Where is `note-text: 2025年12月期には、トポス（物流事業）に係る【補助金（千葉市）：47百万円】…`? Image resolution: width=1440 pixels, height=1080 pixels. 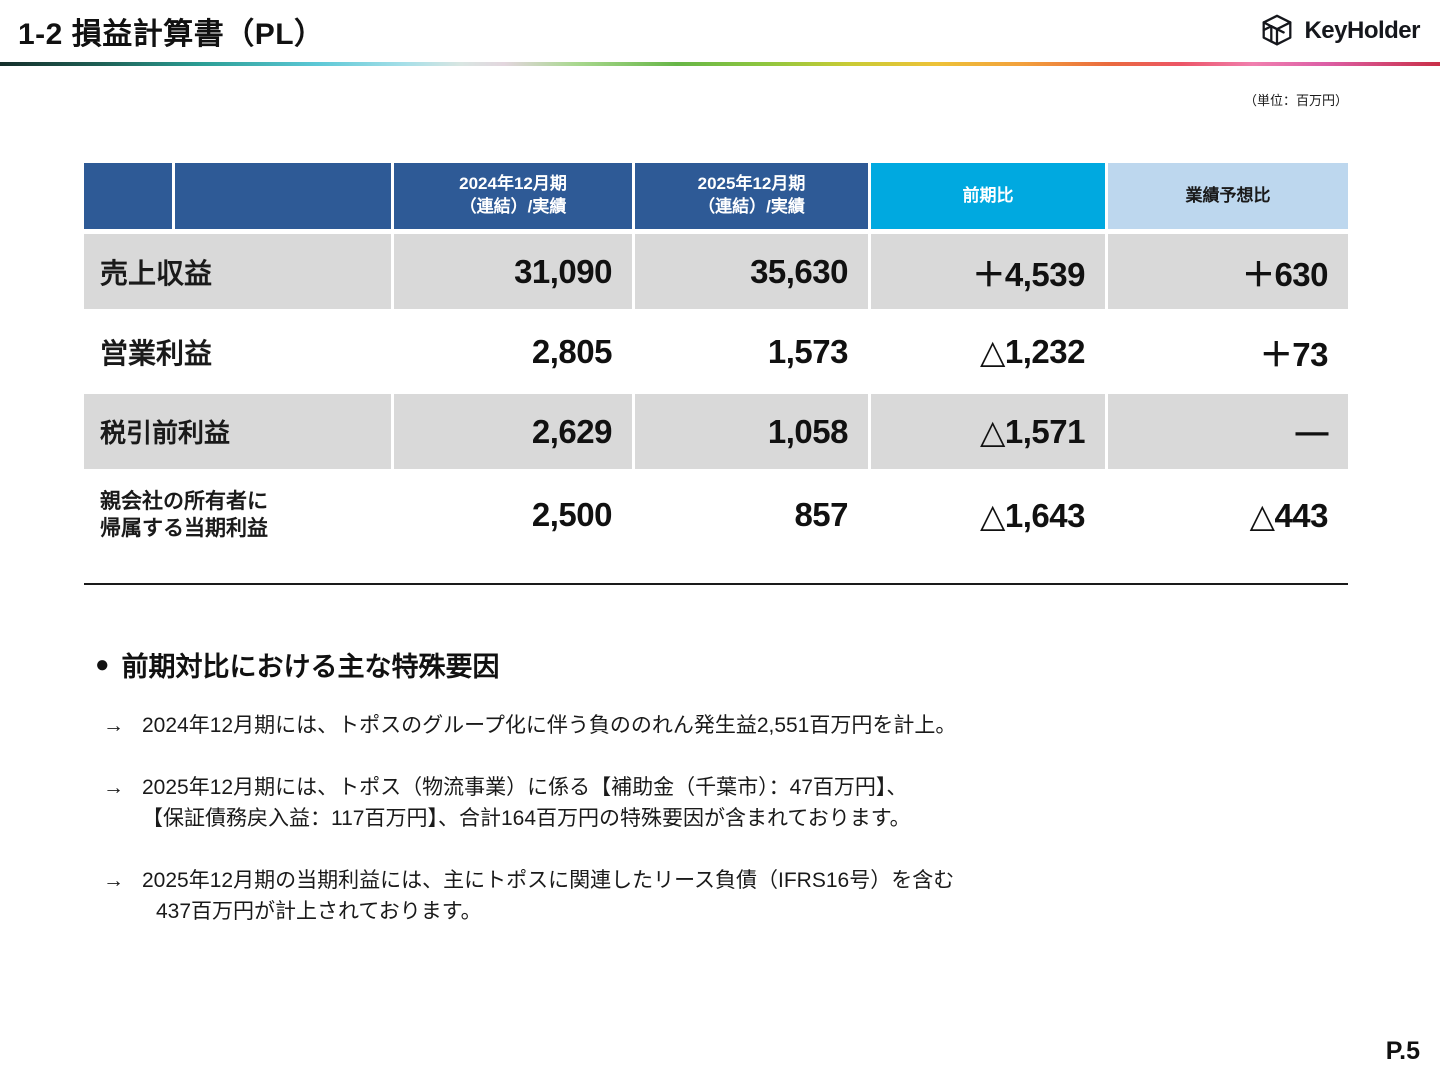 note-text: 2025年12月期には、トポス（物流事業）に係る【補助金（千葉市）：47百万円】… is located at coordinates (526, 803).